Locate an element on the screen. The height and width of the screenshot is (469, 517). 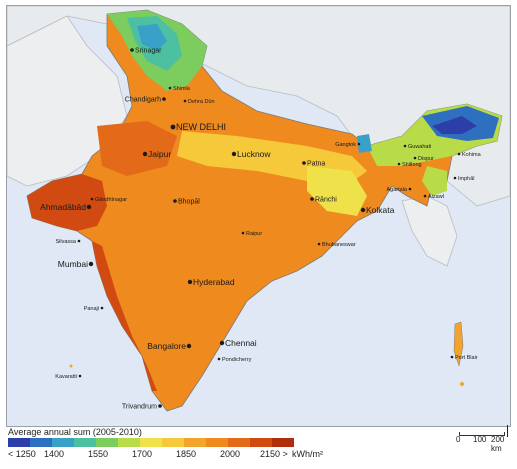
city-label: Lucknow is located at coordinates (254, 154).